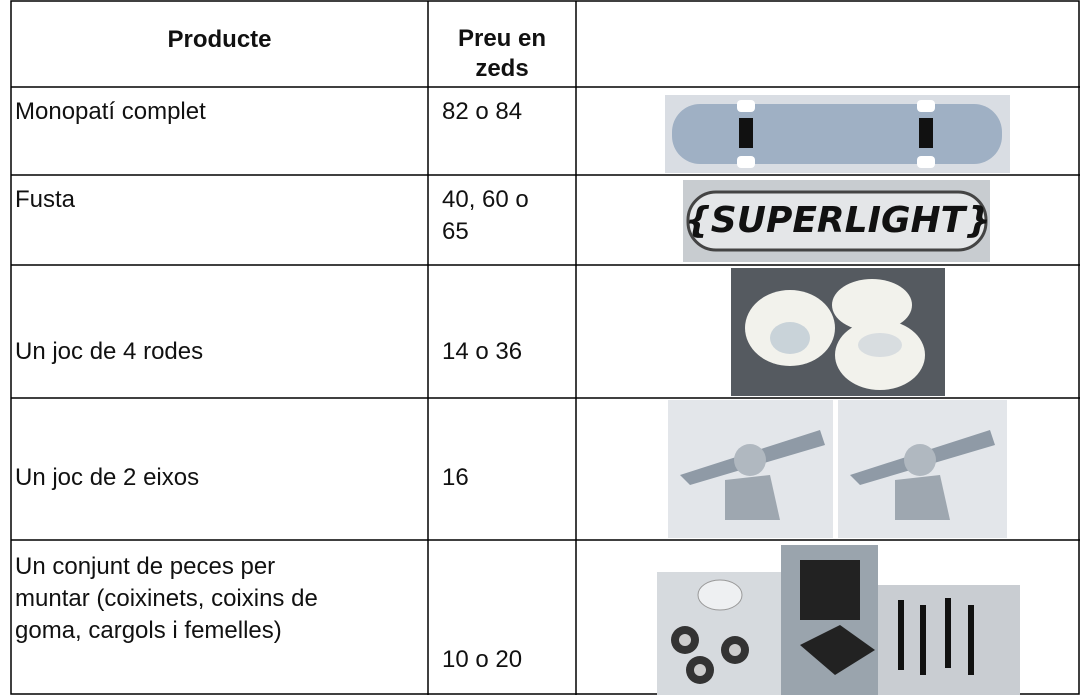 This screenshot has width=1080, height=695. What do you see at coordinates (837, 134) in the screenshot?
I see `skateboard-image` at bounding box center [837, 134].